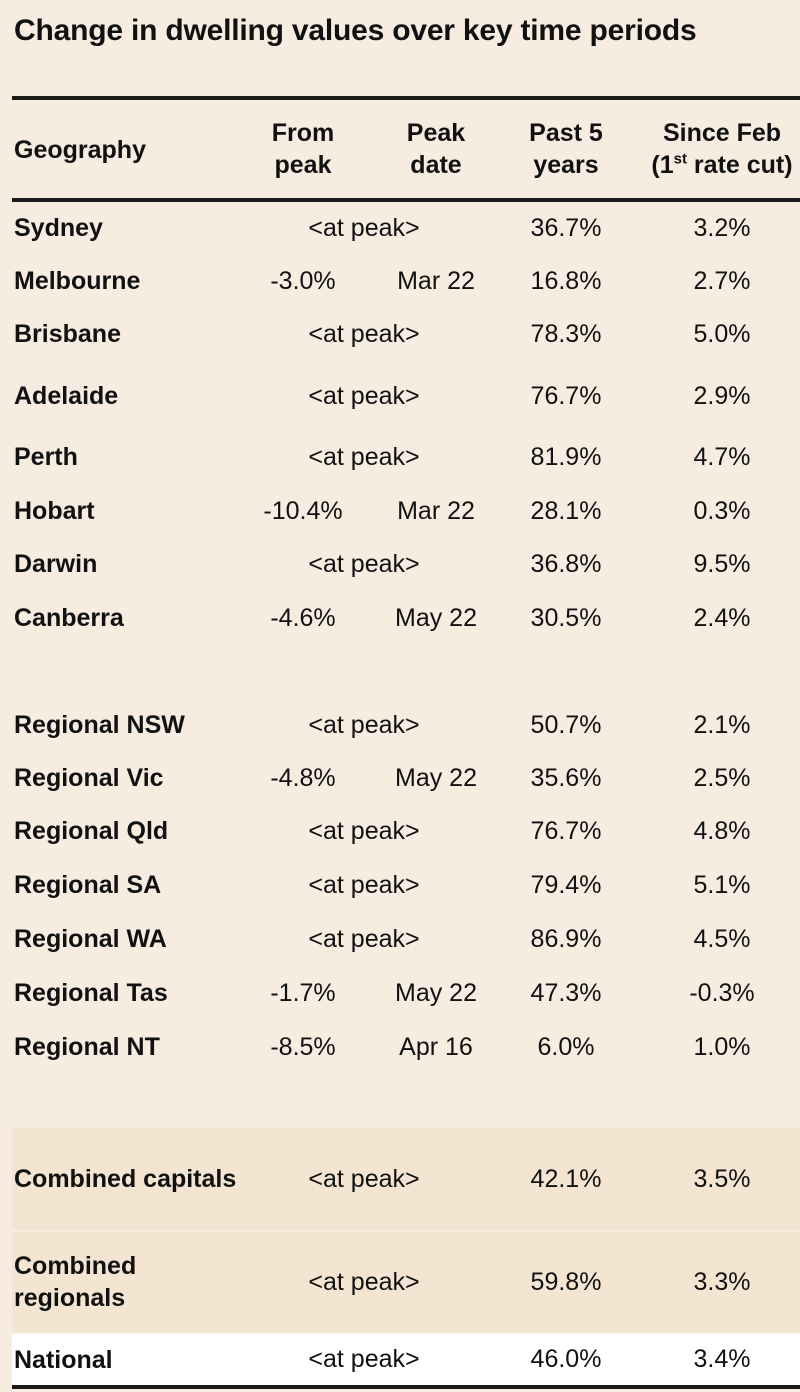 The image size is (800, 1392). What do you see at coordinates (566, 1359) in the screenshot?
I see `past-5-years-cell: 46.0%` at bounding box center [566, 1359].